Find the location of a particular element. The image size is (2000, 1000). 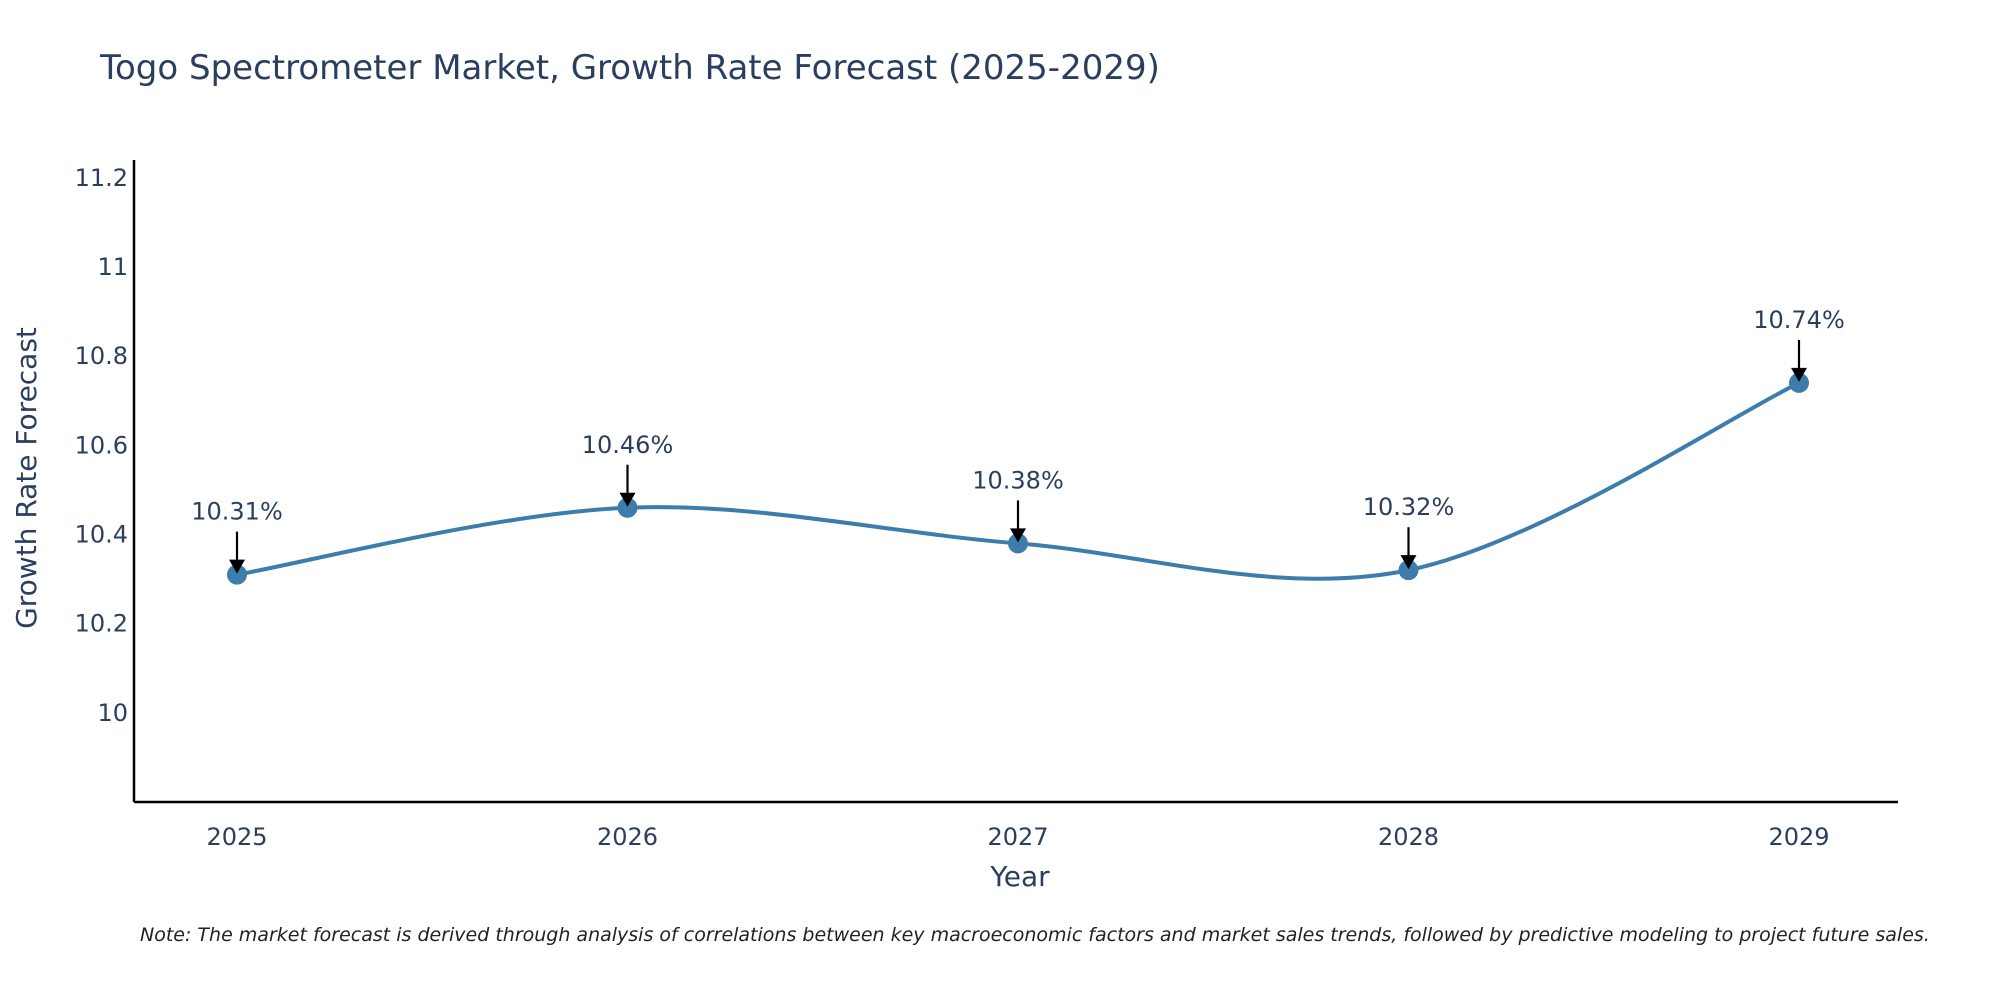

y-axis-title: Growth Rate Forecast is located at coordinates (26, 478).